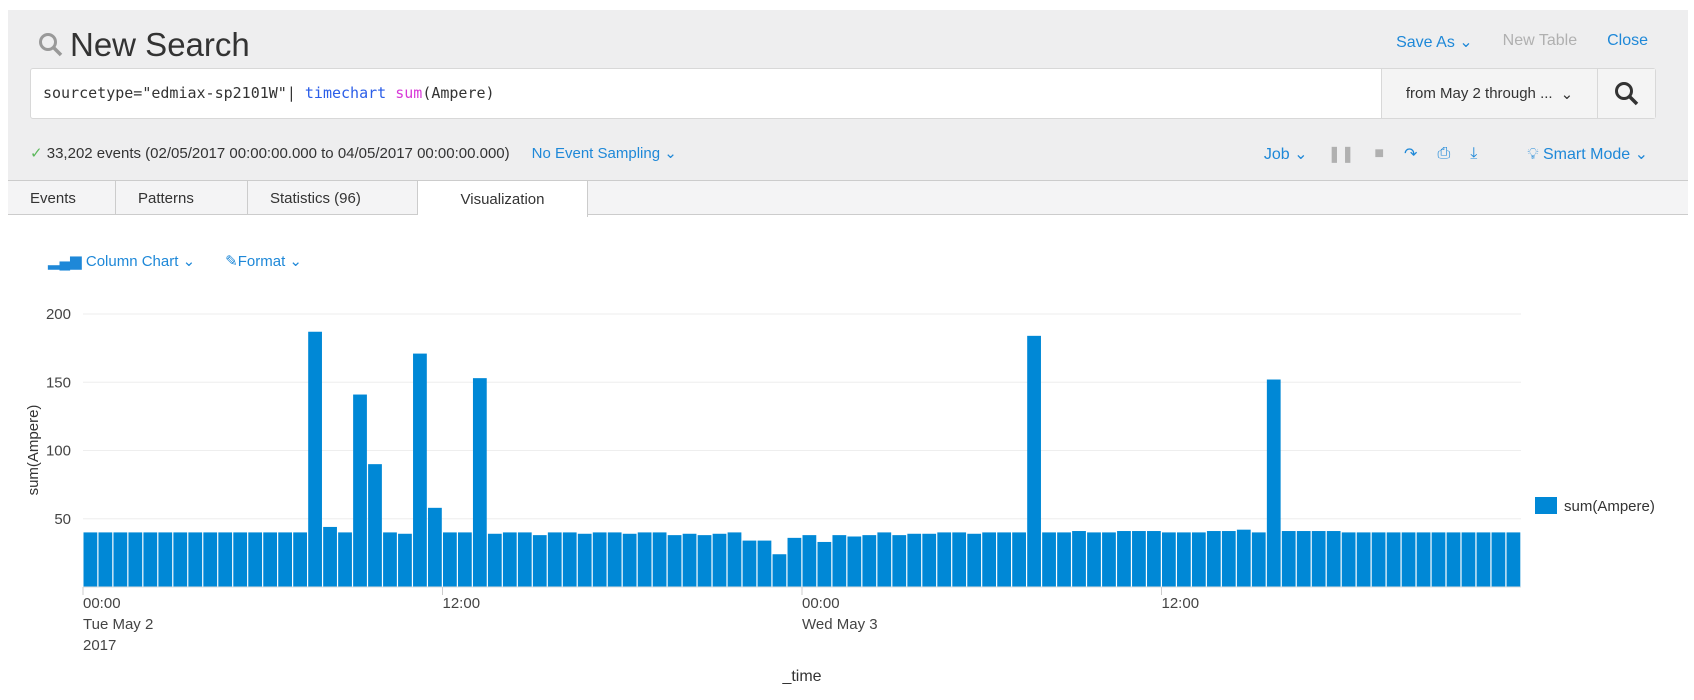 The image size is (1694, 700). Describe the element at coordinates (122, 261) in the screenshot. I see `chart-type-dropdown: ▂▄▆ Column Chart ⌄` at that location.